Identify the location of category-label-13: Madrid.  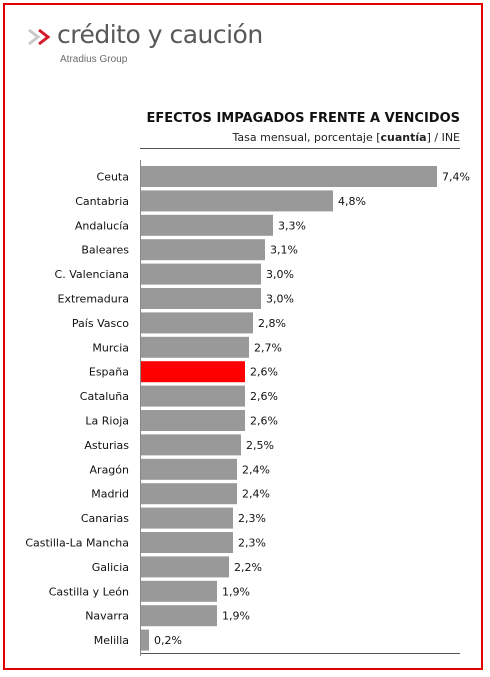
(110, 494).